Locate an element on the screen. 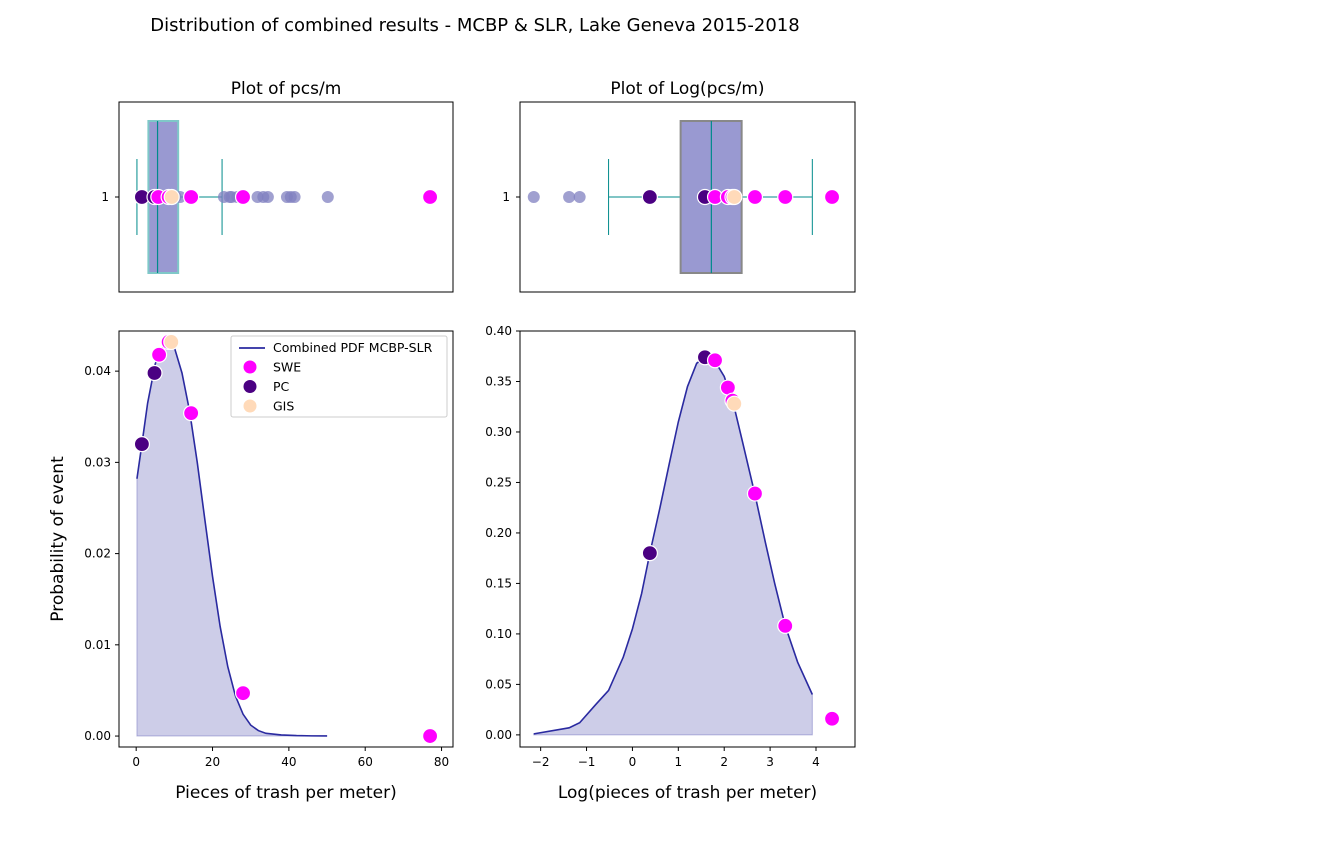 The height and width of the screenshot is (855, 1333). x-tick-label: −2 is located at coordinates (541, 762).